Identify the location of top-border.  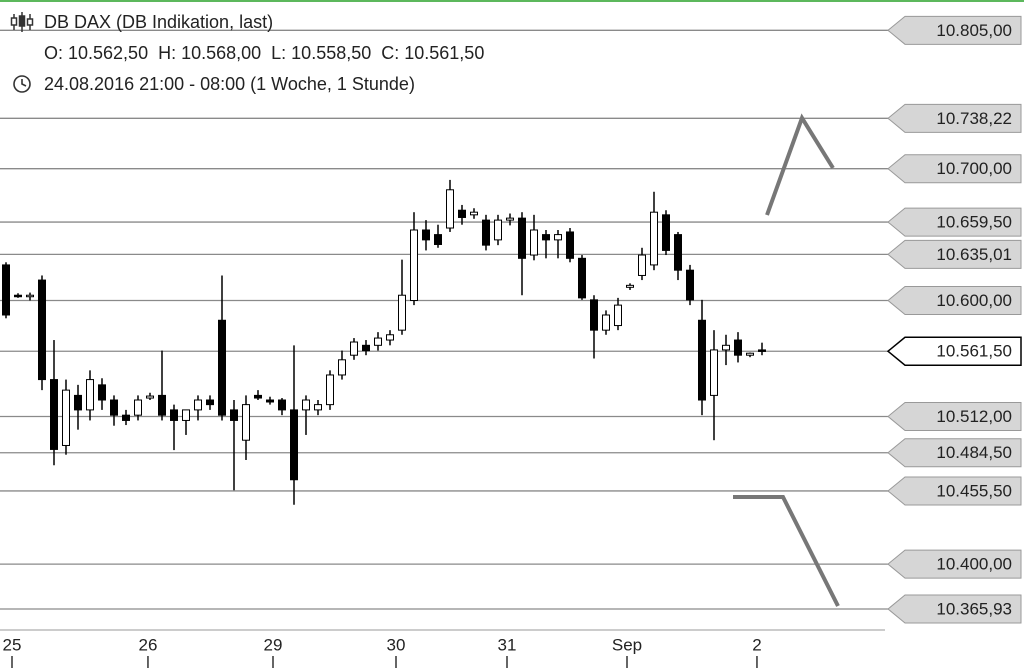
(512, 1).